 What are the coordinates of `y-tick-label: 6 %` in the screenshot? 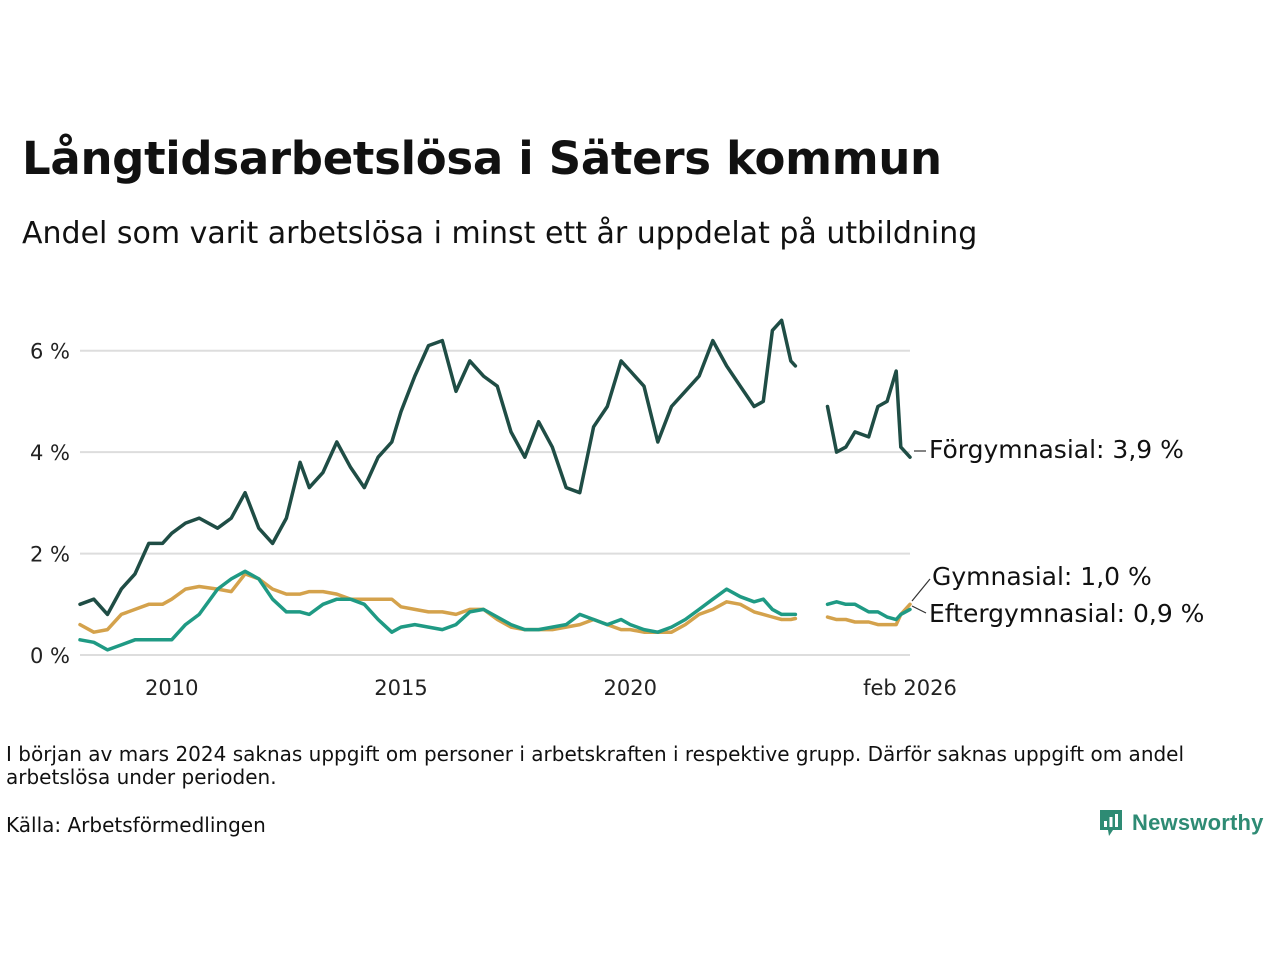 It's located at (50, 352).